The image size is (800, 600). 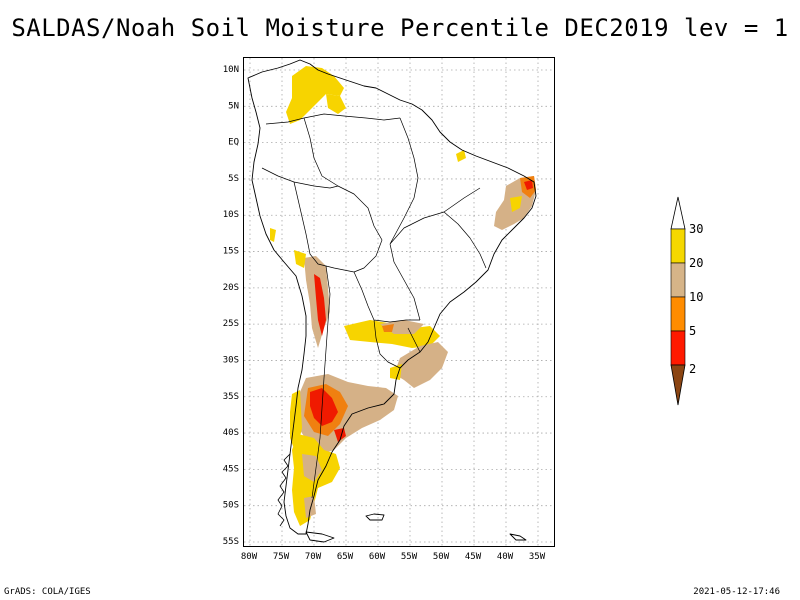 I want to click on lat-tick-label: EQ, so click(x=233, y=143).